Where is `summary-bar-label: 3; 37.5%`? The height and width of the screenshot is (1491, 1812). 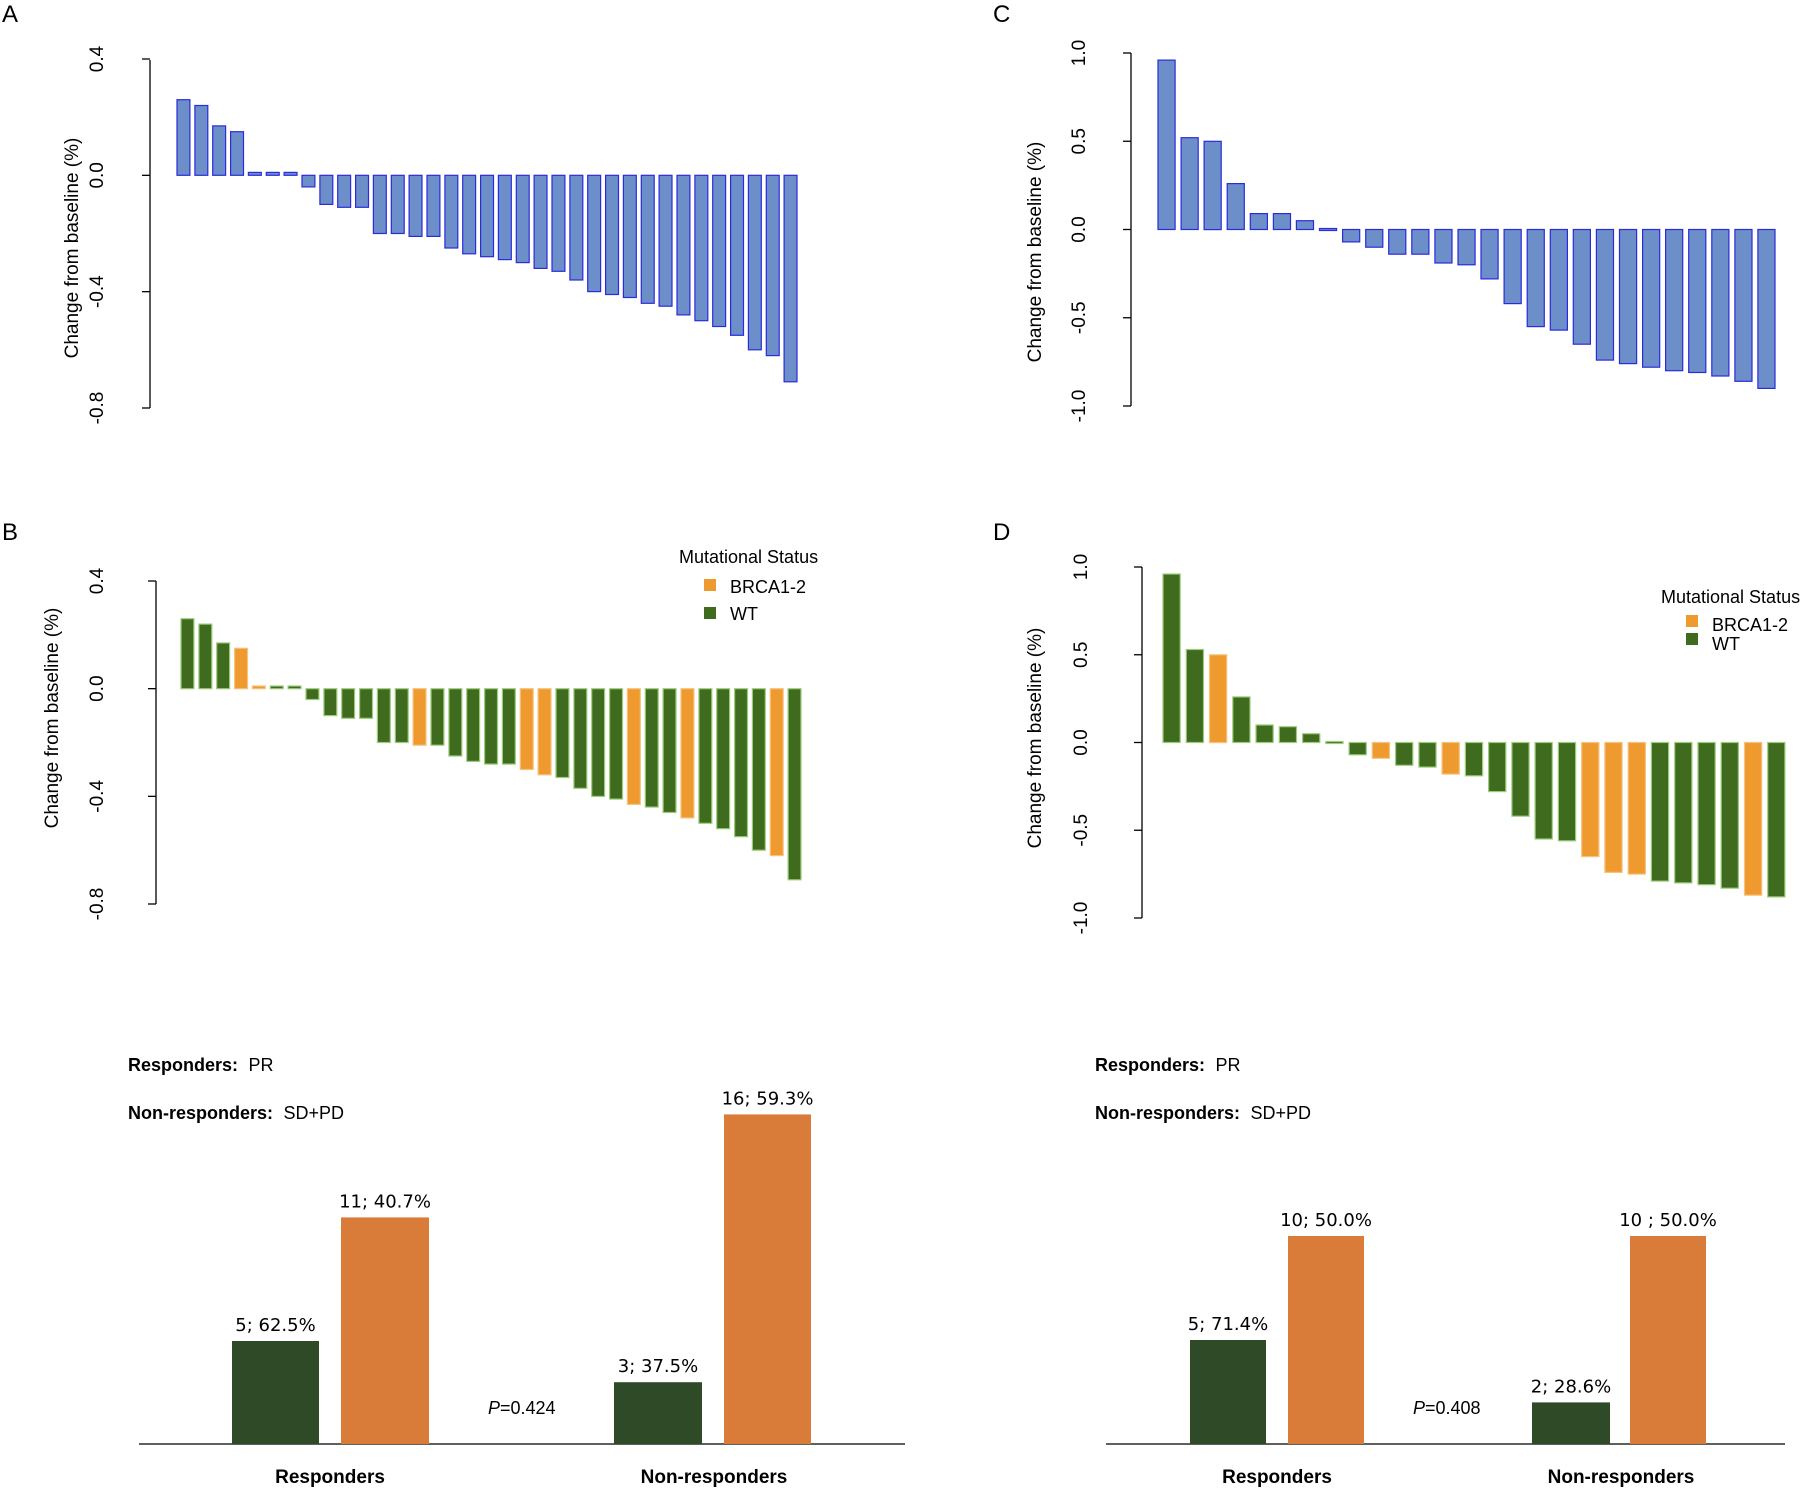 summary-bar-label: 3; 37.5% is located at coordinates (658, 1366).